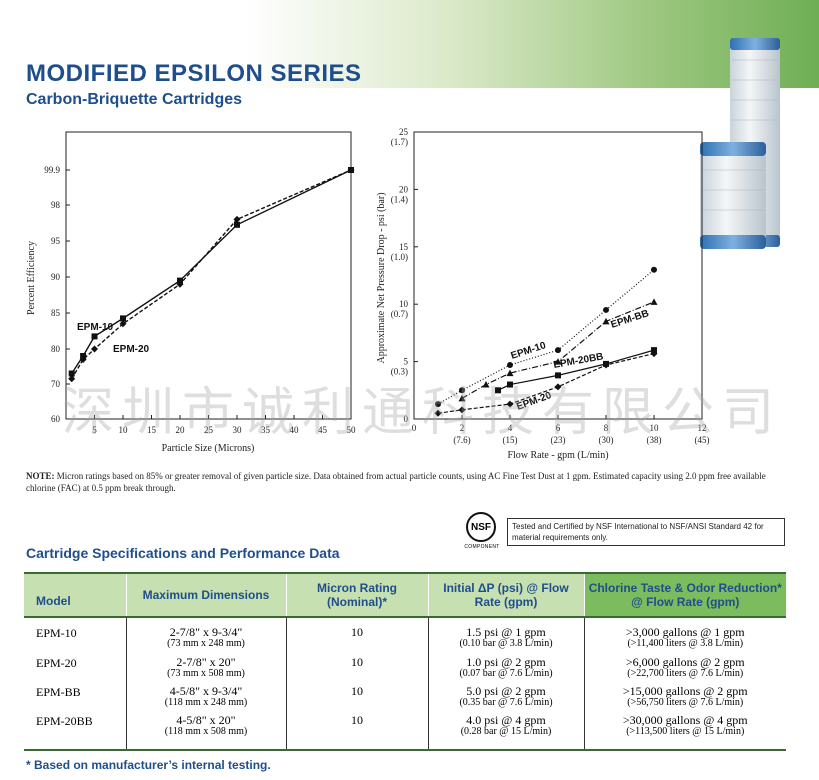 The width and height of the screenshot is (819, 780). I want to click on pressure-x-tick: 2, so click(462, 428).